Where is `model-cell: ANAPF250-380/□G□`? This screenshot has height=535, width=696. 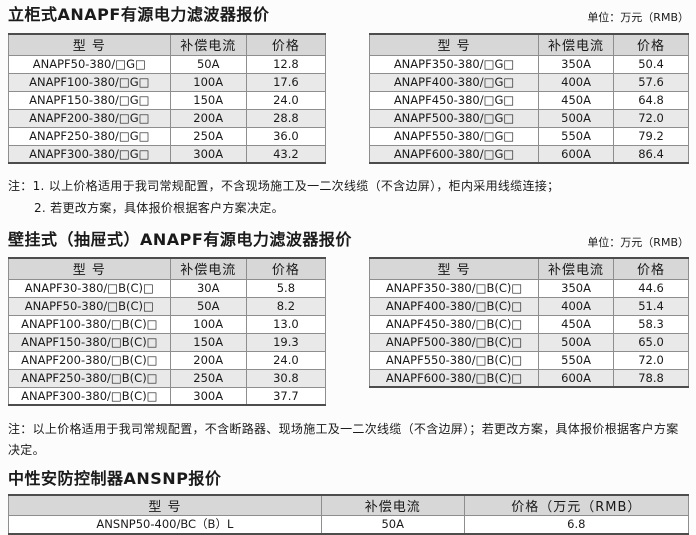
model-cell: ANAPF250-380/□G□ is located at coordinates (89, 136).